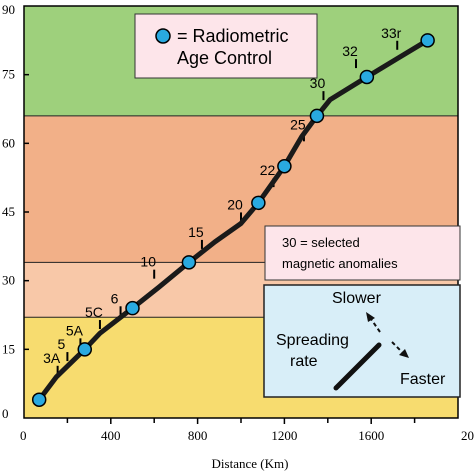  What do you see at coordinates (52, 358) in the screenshot?
I see `anomaly-label: 3A` at bounding box center [52, 358].